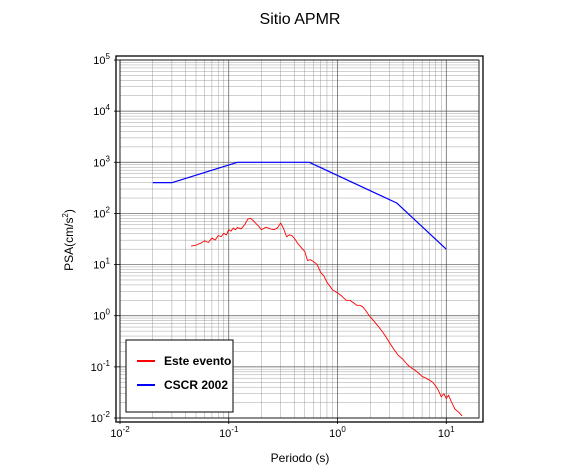 This screenshot has width=586, height=475. I want to click on x-tick-label: 10⁻², so click(120, 432).